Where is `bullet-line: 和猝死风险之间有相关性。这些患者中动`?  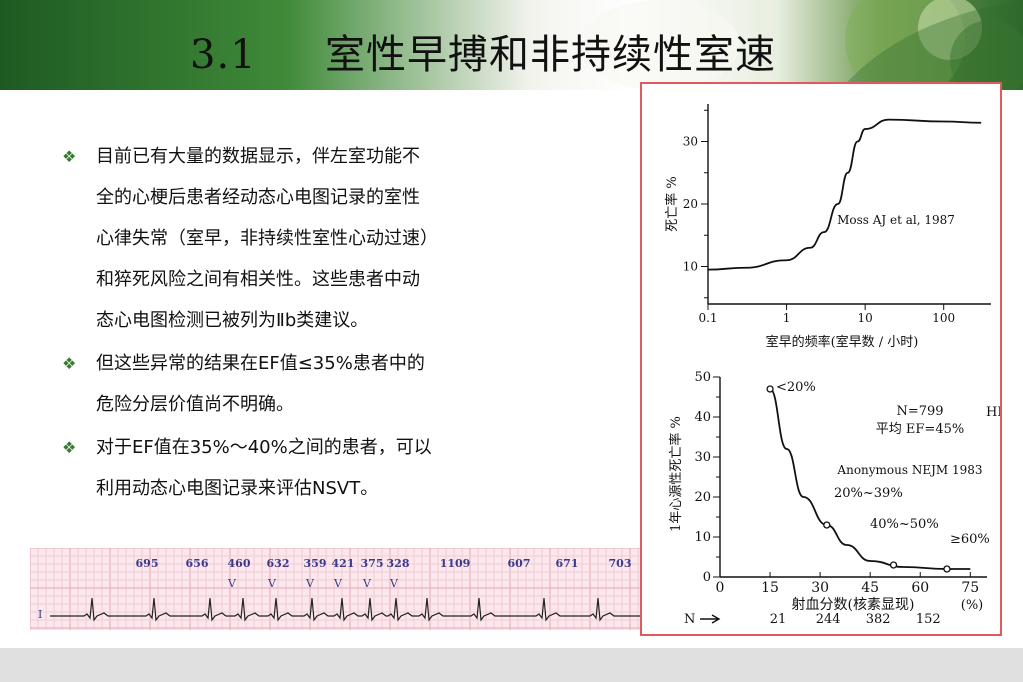 bullet-line: 和猝死风险之间有相关性。这些患者中动 is located at coordinates (258, 279).